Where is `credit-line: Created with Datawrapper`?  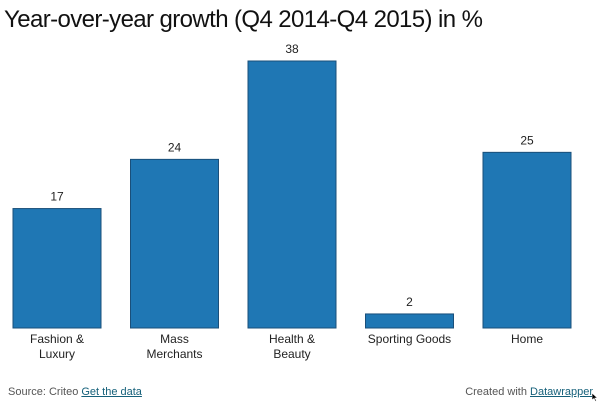
credit-line: Created with Datawrapper is located at coordinates (529, 392).